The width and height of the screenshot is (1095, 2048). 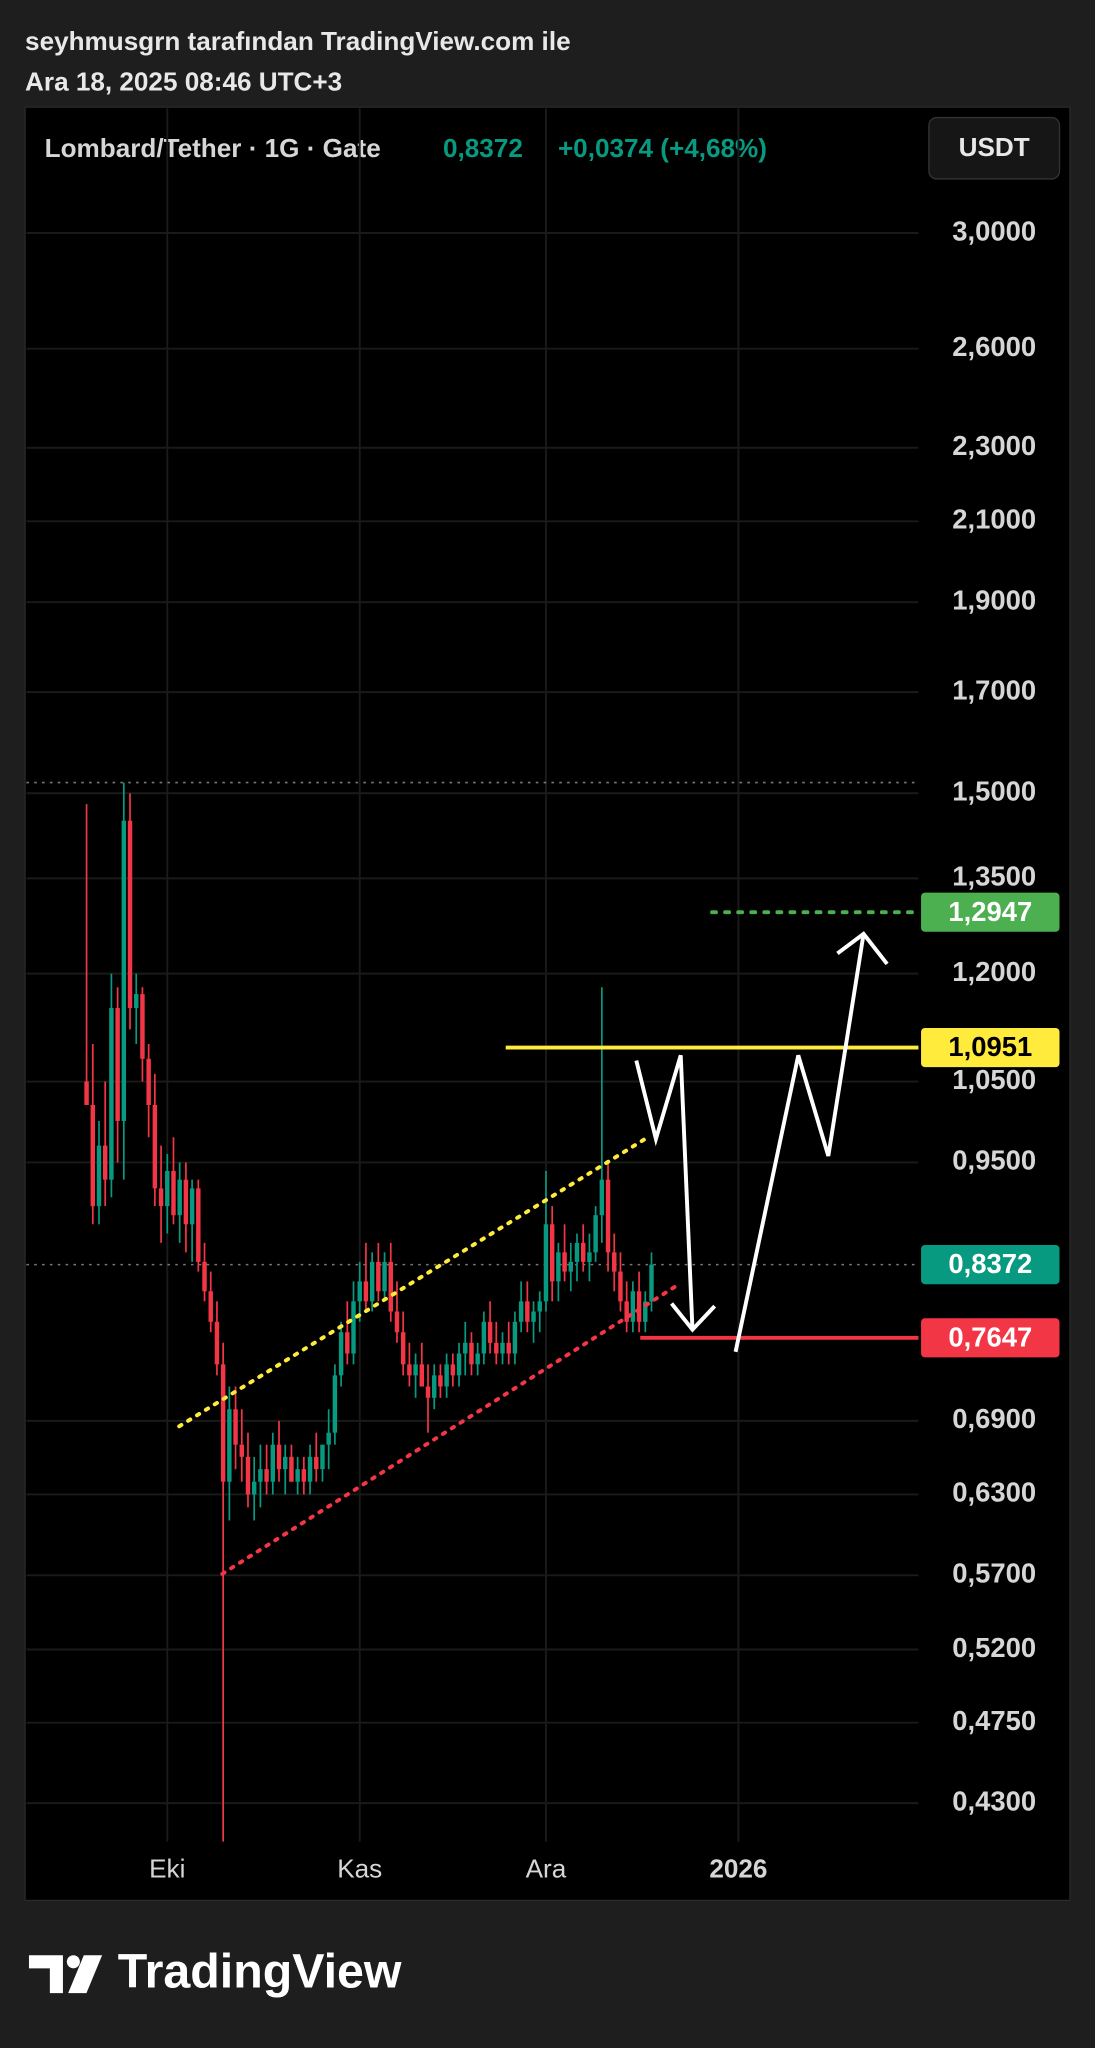 I want to click on y-tick-label: 0,4750, so click(x=994, y=1720).